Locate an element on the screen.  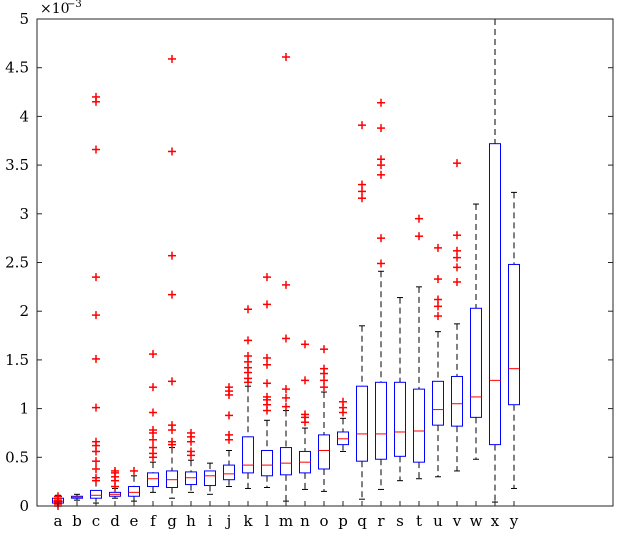
box-l is located at coordinates (267, 380).